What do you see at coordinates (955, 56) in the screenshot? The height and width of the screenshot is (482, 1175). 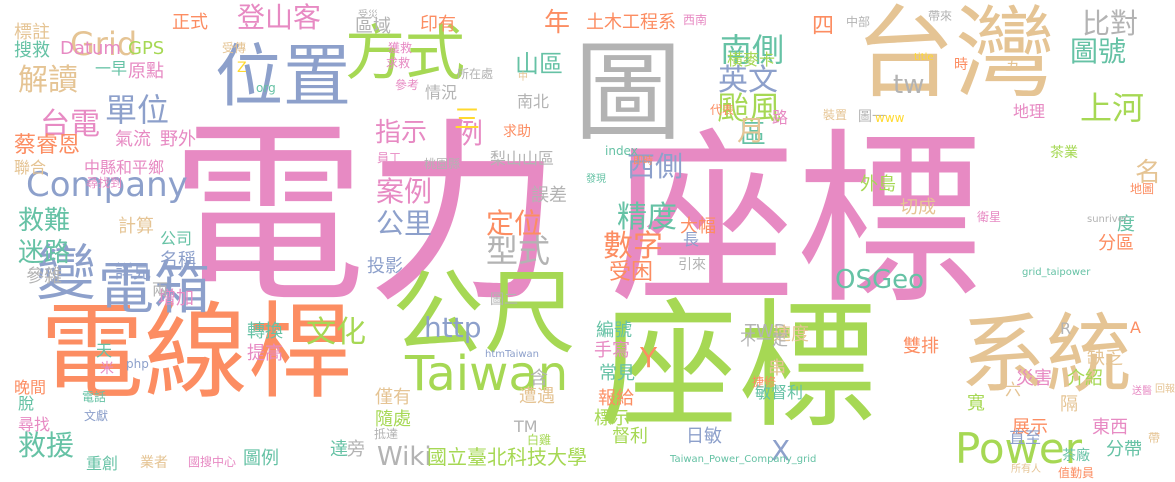 I see `cloud-word: 台灣` at bounding box center [955, 56].